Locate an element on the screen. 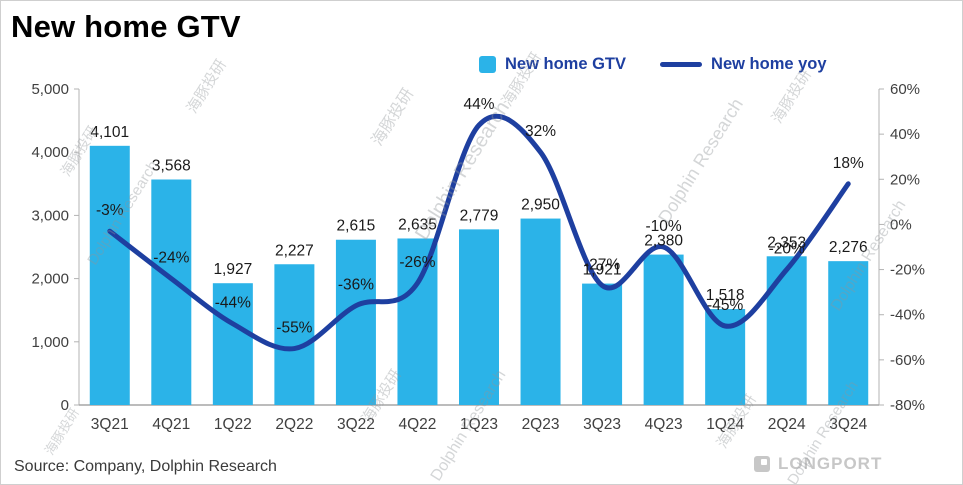  yoy-point-label: -27% is located at coordinates (602, 264).